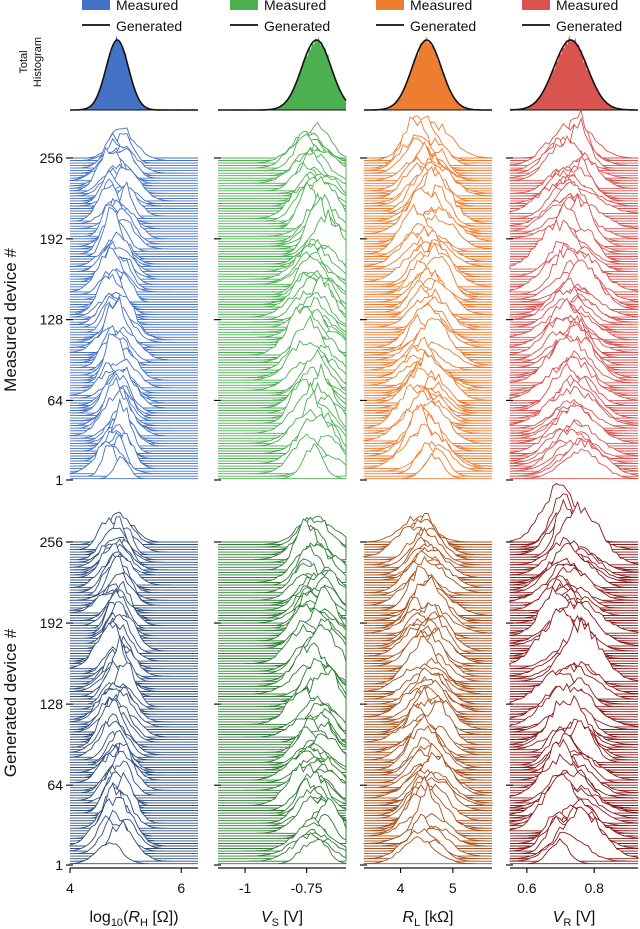  What do you see at coordinates (52, 623) in the screenshot?
I see `generated-device-tick-label: 192` at bounding box center [52, 623].